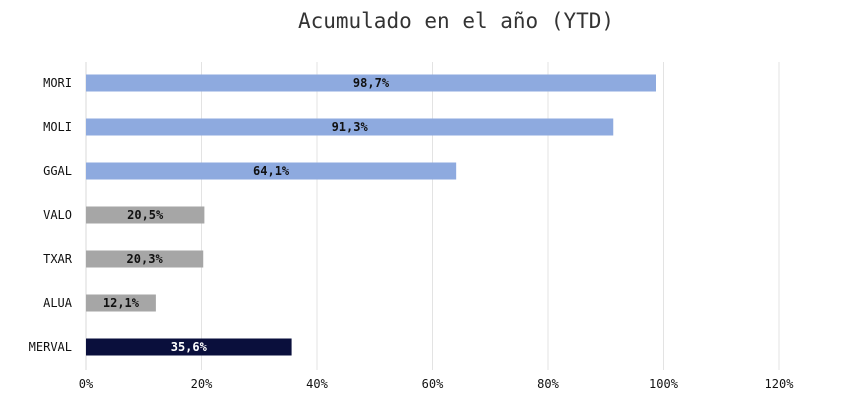  What do you see at coordinates (57, 215) in the screenshot?
I see `category-label: VALO` at bounding box center [57, 215].